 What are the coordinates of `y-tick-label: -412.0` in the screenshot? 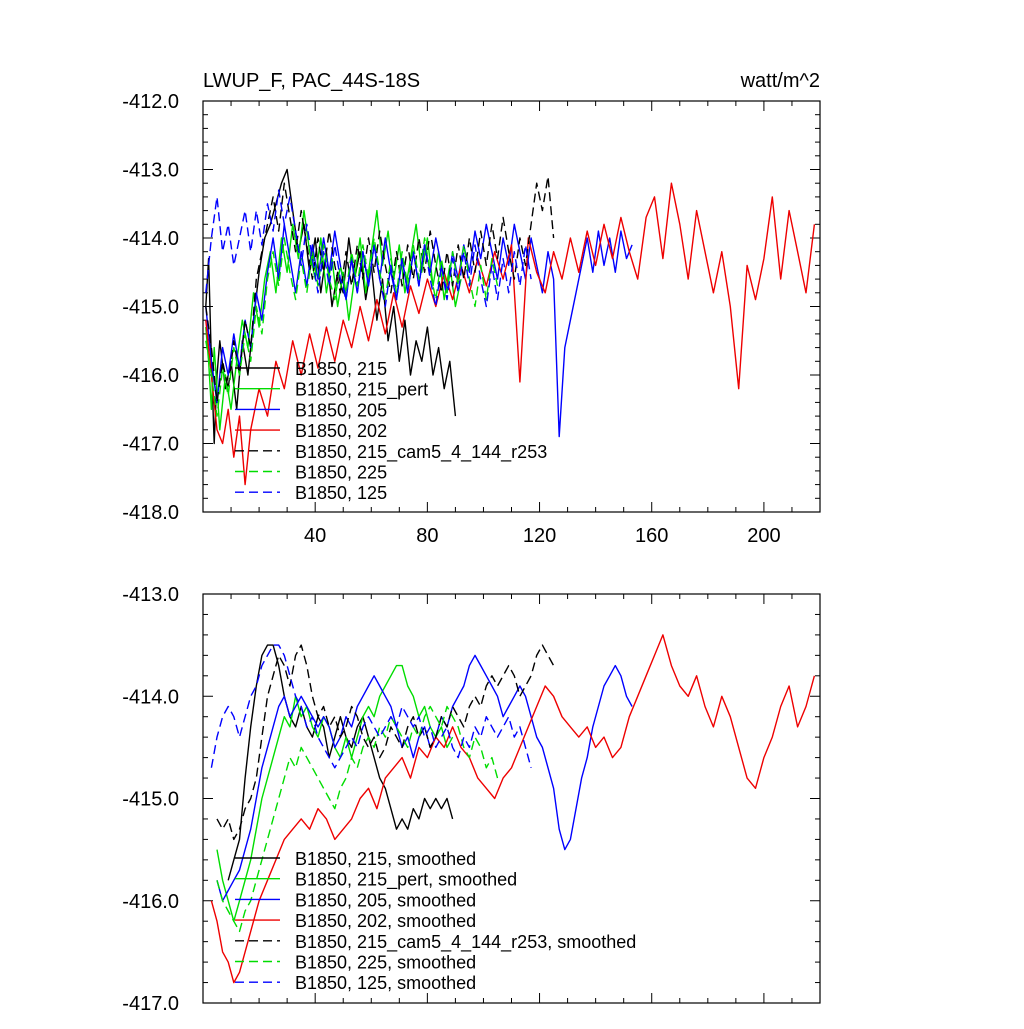 It's located at (150, 102).